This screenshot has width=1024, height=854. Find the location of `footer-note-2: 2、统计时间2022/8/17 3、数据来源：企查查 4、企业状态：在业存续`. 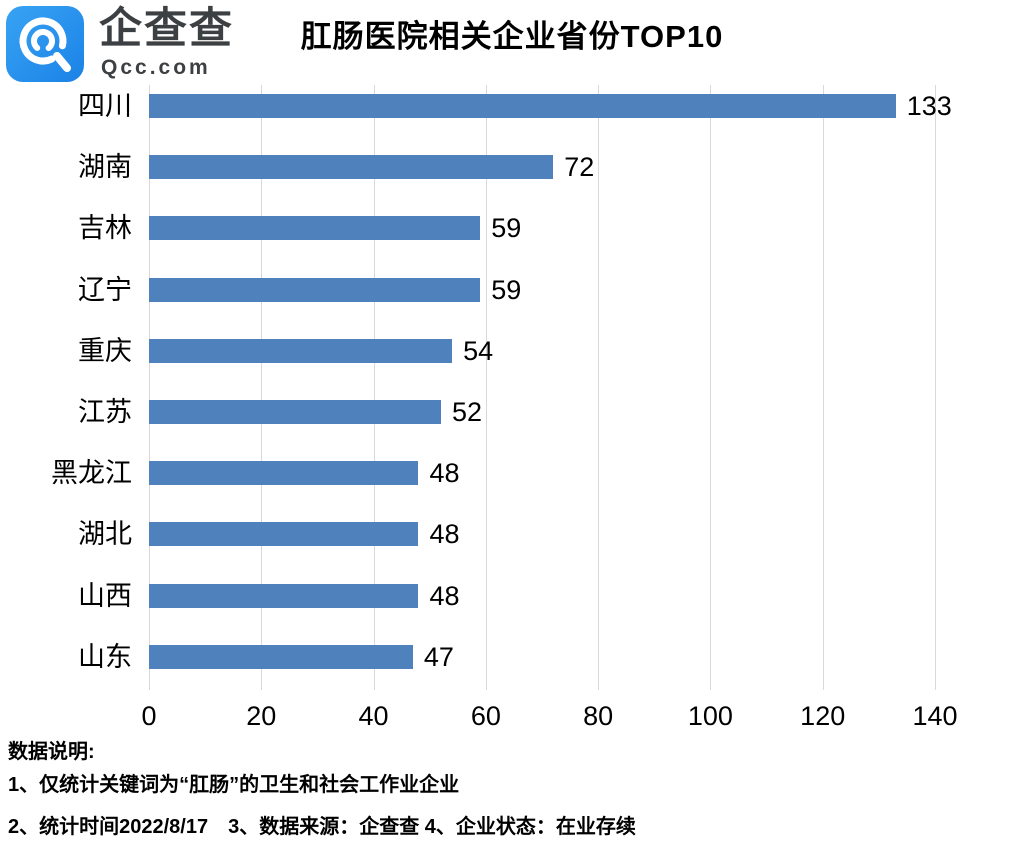

footer-note-2: 2、统计时间2022/8/17 3、数据来源：企查查 4、企业状态：在业存续 is located at coordinates (322, 827).